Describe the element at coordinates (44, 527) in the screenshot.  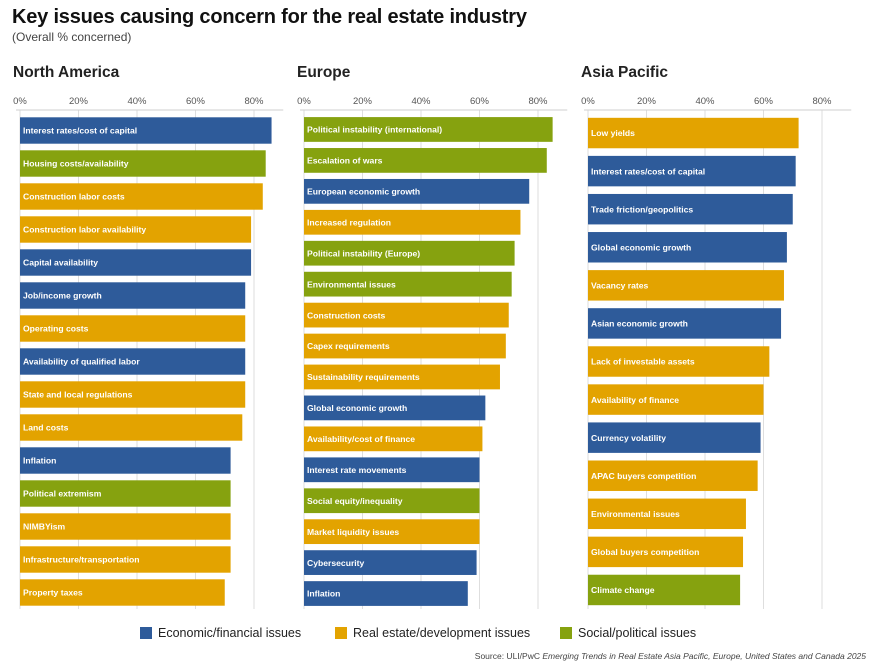
I see `bar-label-north-america-13: NIMBYism` at that location.